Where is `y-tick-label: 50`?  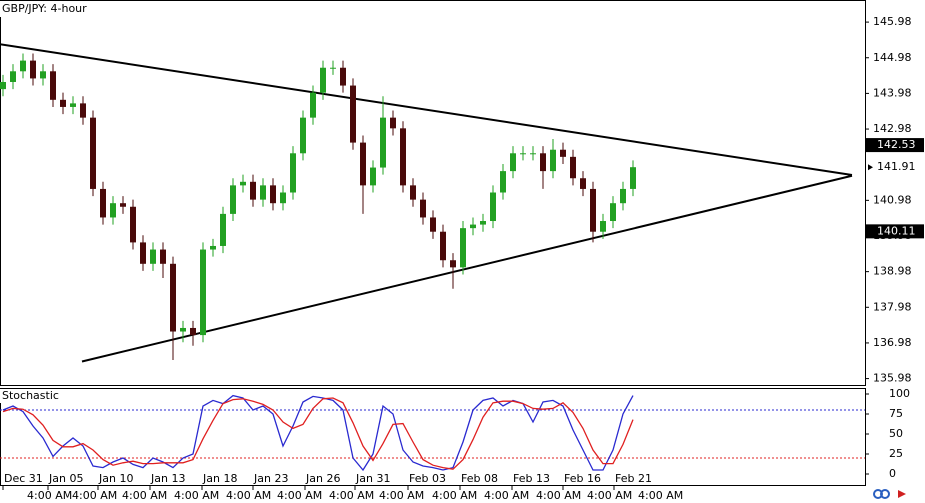
y-tick-label: 50 is located at coordinates (896, 433).